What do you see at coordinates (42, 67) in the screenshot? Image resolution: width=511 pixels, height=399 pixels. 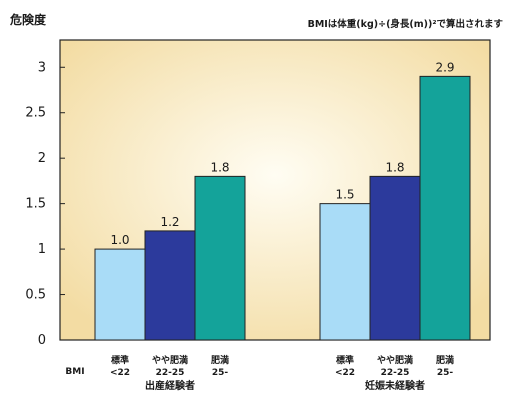 I see `y-tick-label: 3` at bounding box center [42, 67].